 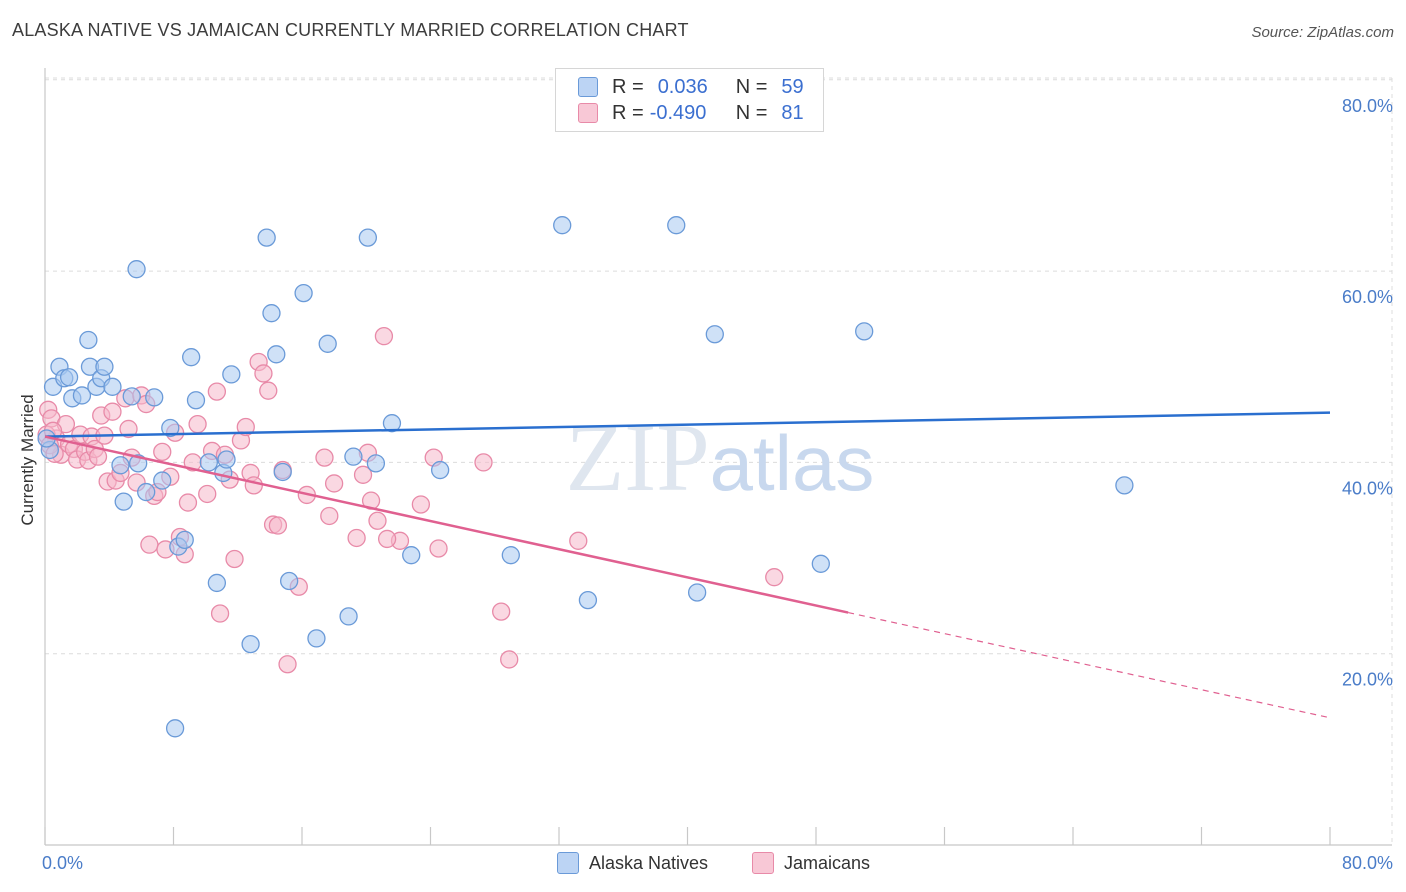 I want to click on stats-row-alaska: R = 0.036 N = 59, so click(x=691, y=87).